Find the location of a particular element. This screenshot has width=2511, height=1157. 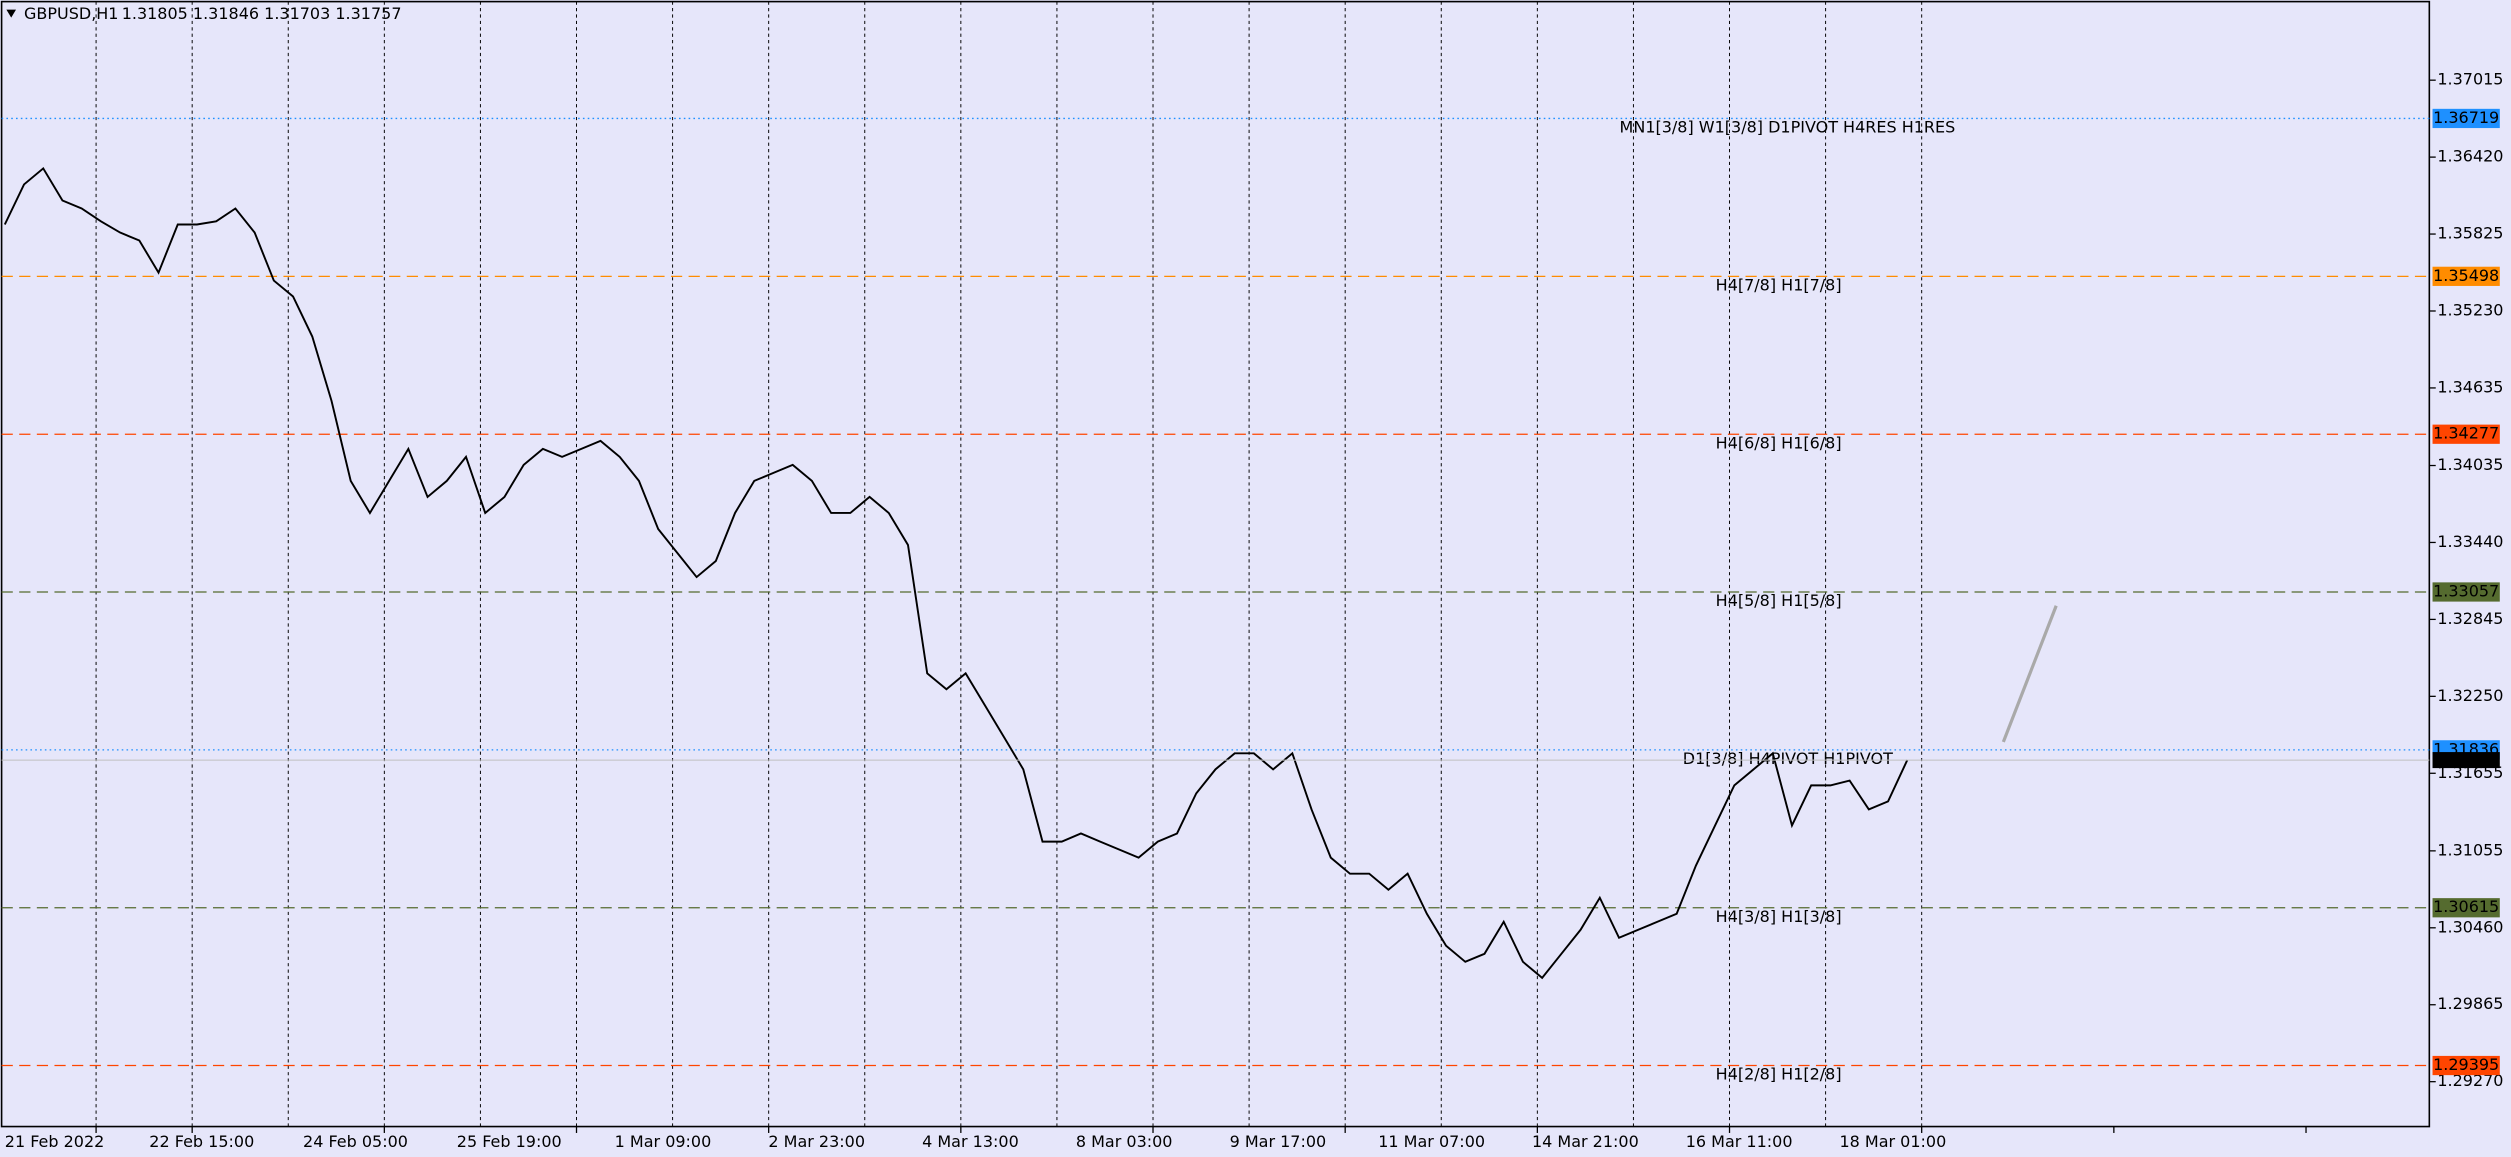

level-tag-label: 1.30615 is located at coordinates (2466, 906).